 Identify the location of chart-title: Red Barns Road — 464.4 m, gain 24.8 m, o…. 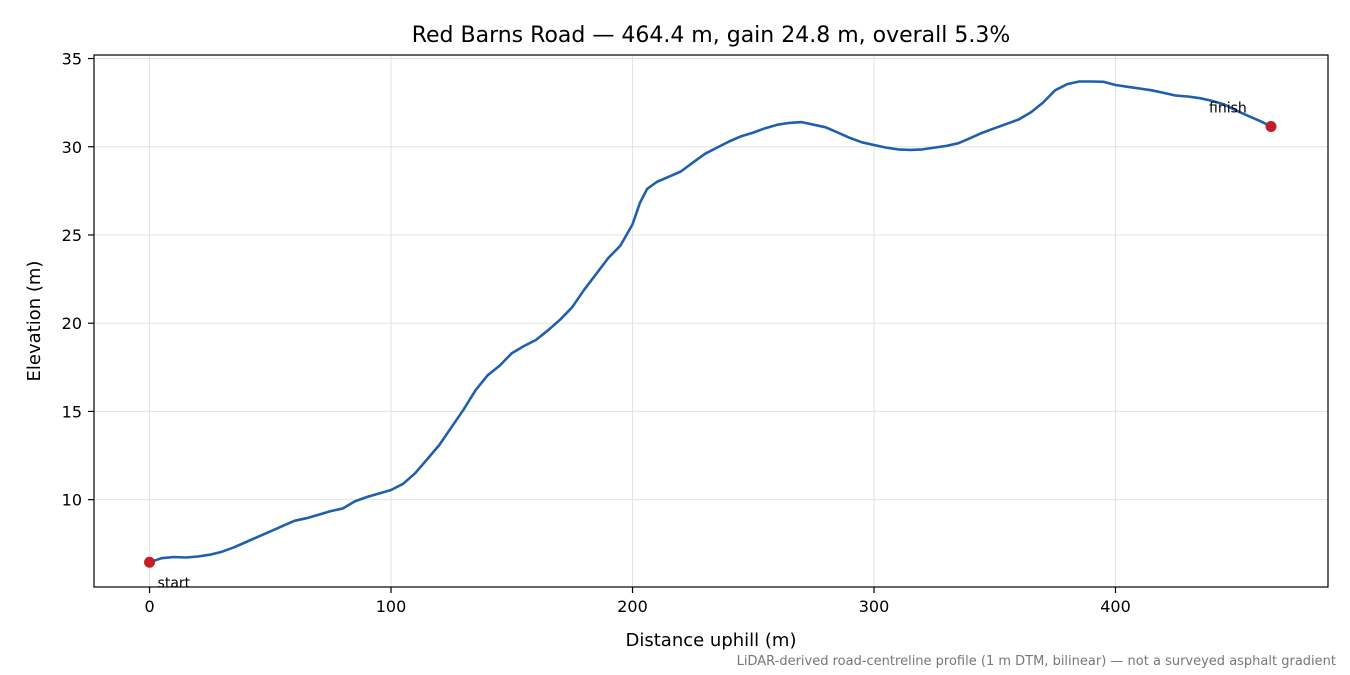
(711, 35).